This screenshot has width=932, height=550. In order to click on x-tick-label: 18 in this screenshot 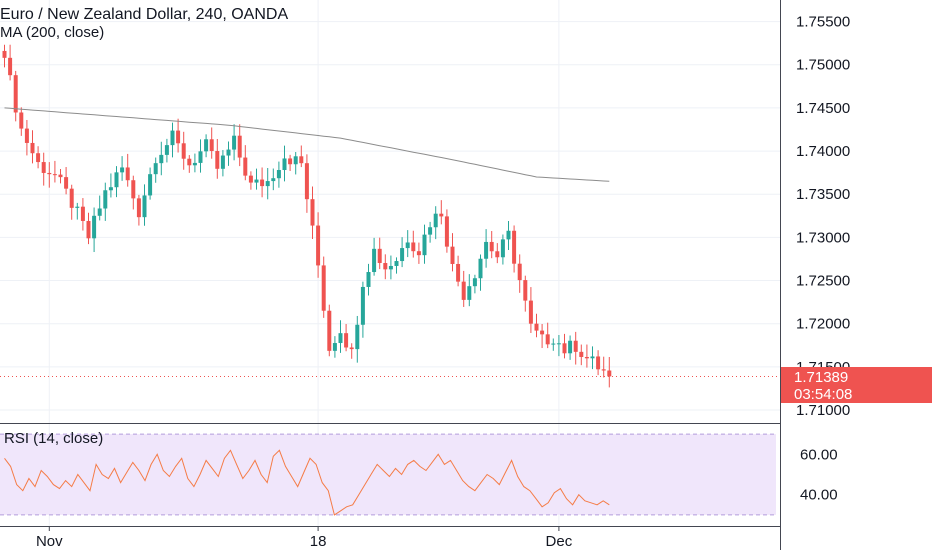, I will do `click(318, 541)`.